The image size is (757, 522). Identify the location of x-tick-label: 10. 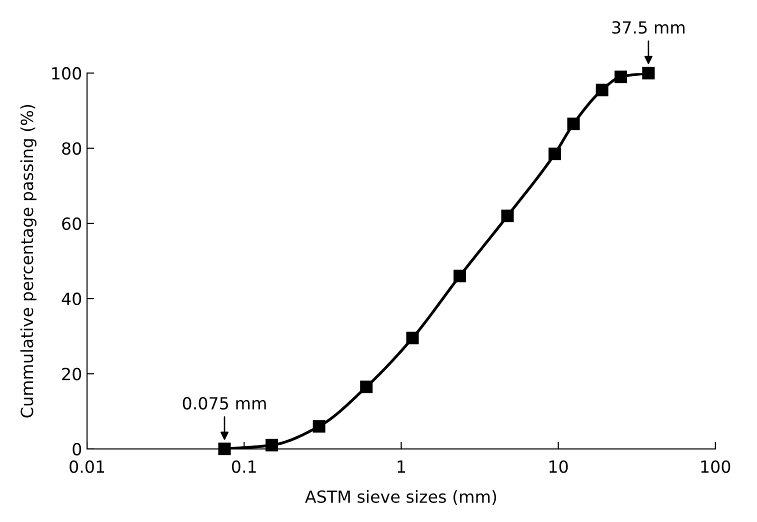
(559, 466).